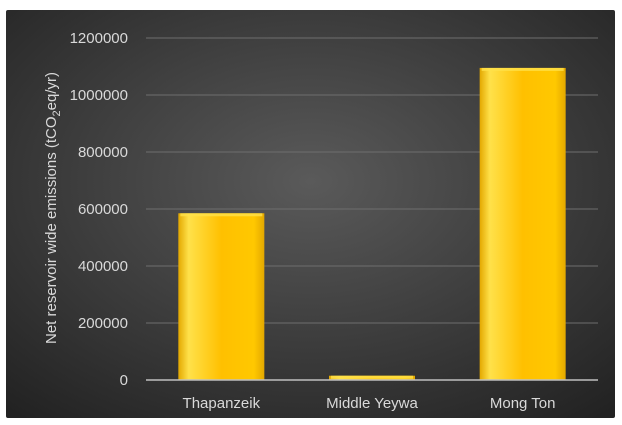 This screenshot has width=622, height=425. I want to click on y-tick-label: 1000000, so click(99, 95).